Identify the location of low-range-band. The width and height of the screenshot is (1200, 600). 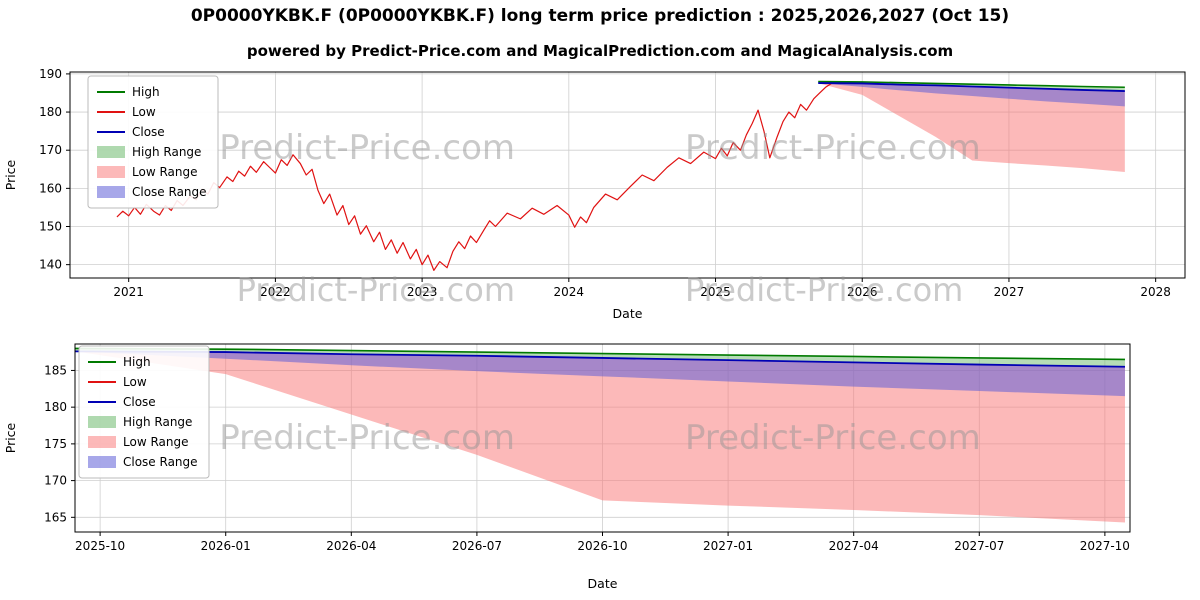
(971, 127).